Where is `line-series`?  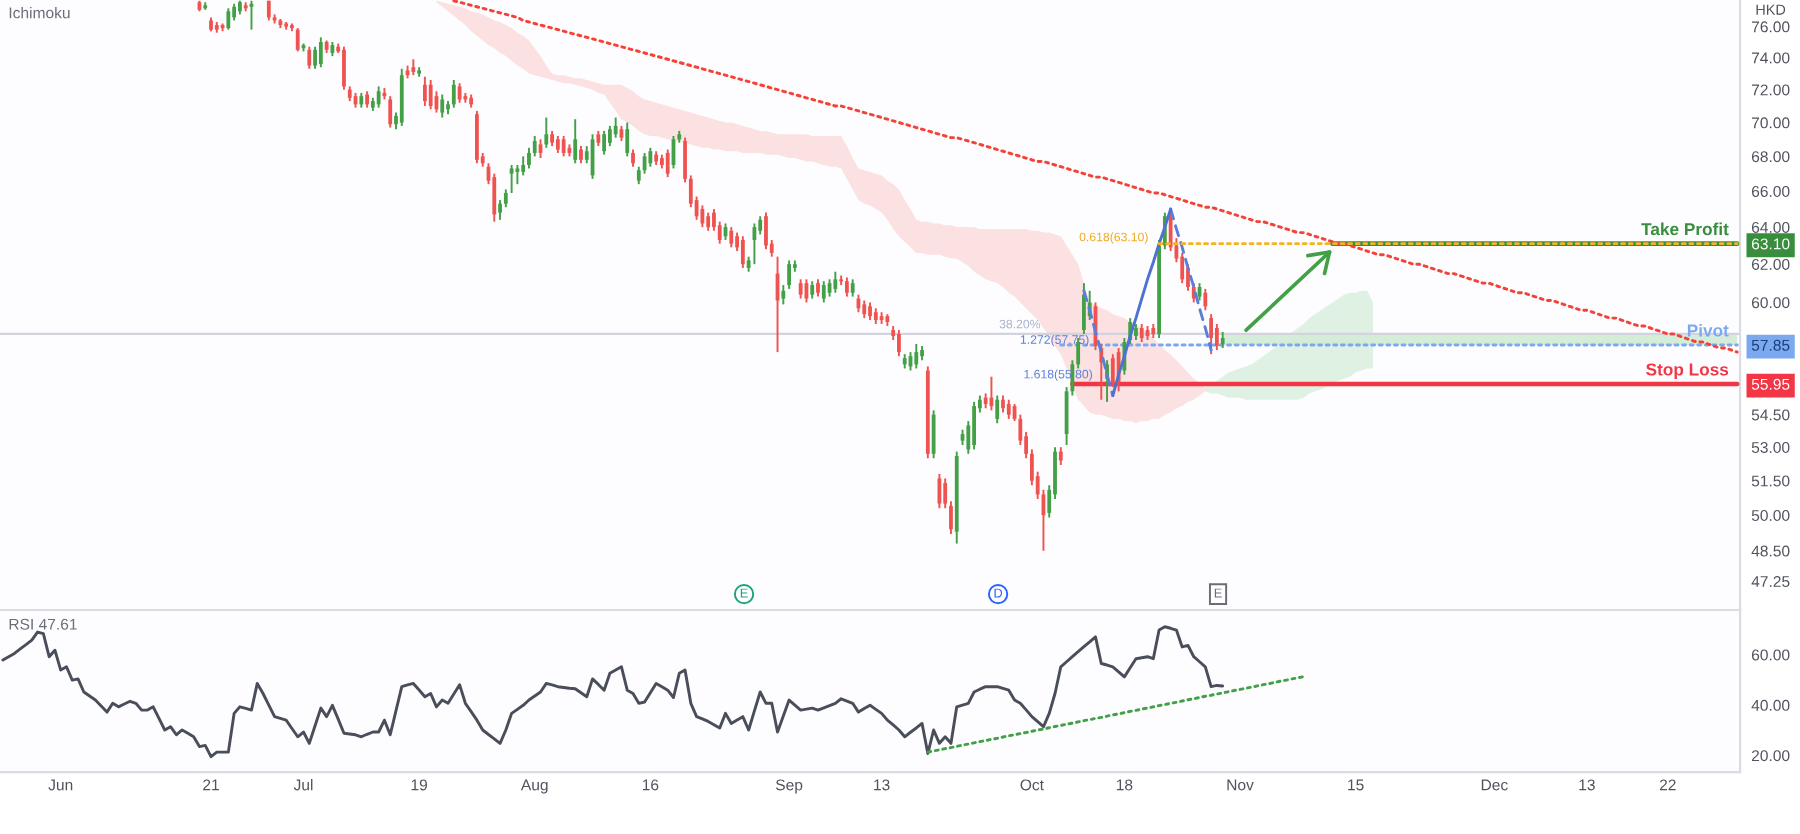 line-series is located at coordinates (1116, 714).